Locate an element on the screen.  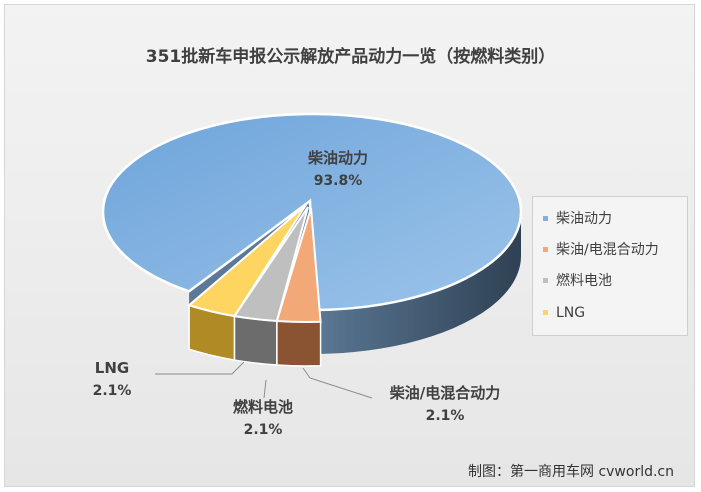
legend-label-diesel: 柴油动力 is located at coordinates (584, 219).